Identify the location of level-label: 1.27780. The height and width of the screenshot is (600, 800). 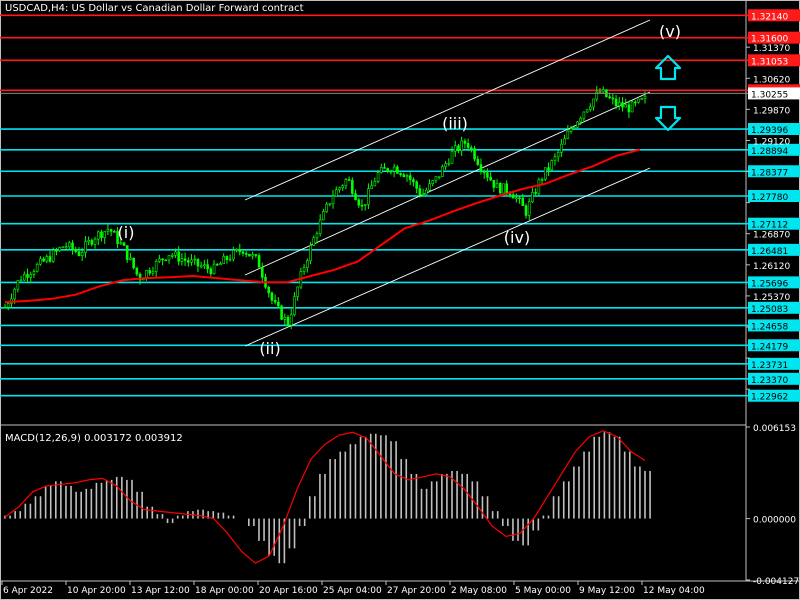
(769, 198).